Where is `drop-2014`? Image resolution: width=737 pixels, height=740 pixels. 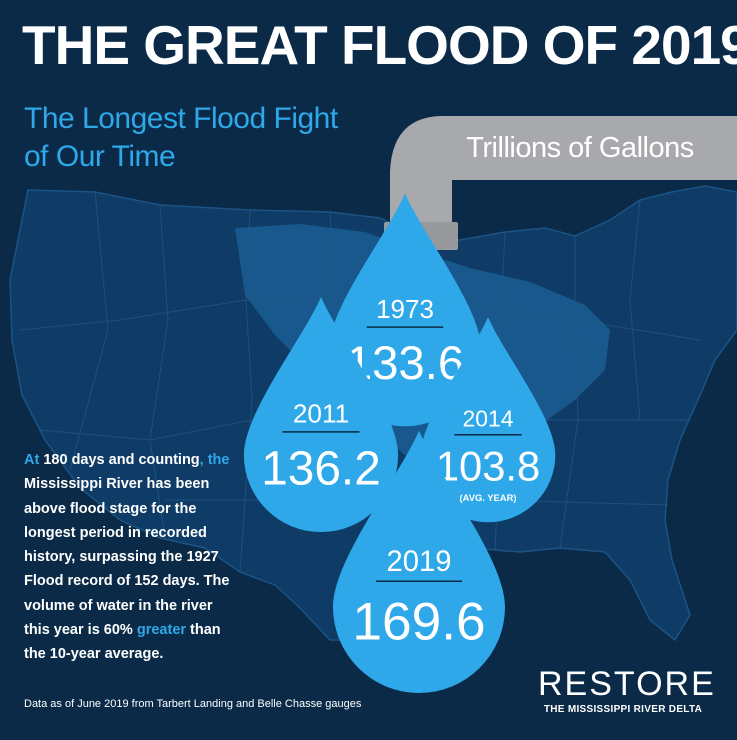
drop-2014 is located at coordinates (488, 420).